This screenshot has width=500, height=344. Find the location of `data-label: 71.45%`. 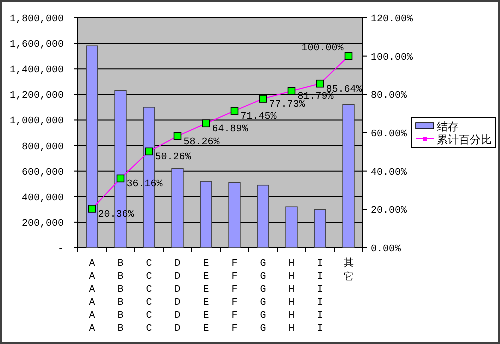

data-label: 71.45% is located at coordinates (258, 118).